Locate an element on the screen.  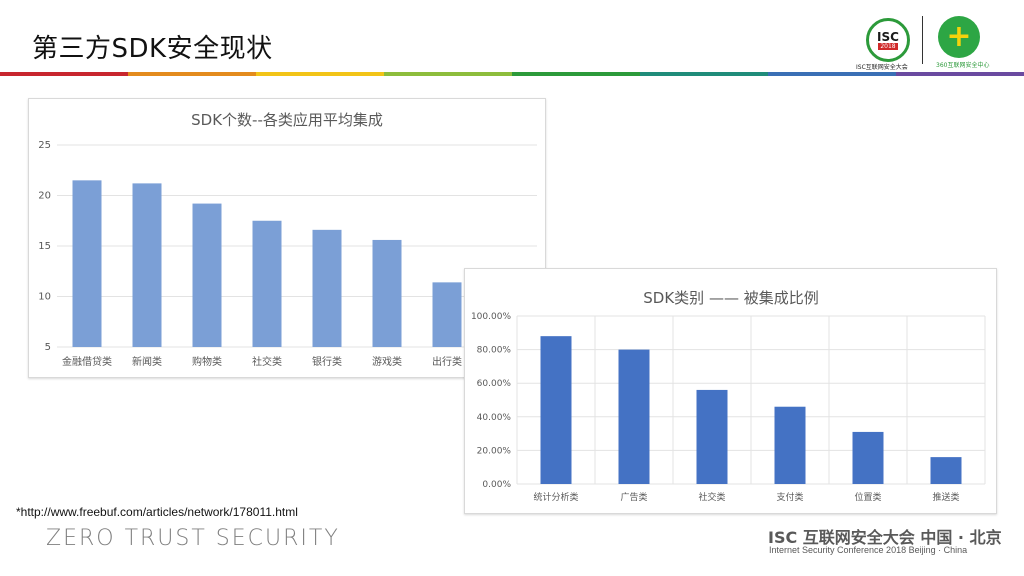
x-tick-label: 推送类 is located at coordinates (945, 497).